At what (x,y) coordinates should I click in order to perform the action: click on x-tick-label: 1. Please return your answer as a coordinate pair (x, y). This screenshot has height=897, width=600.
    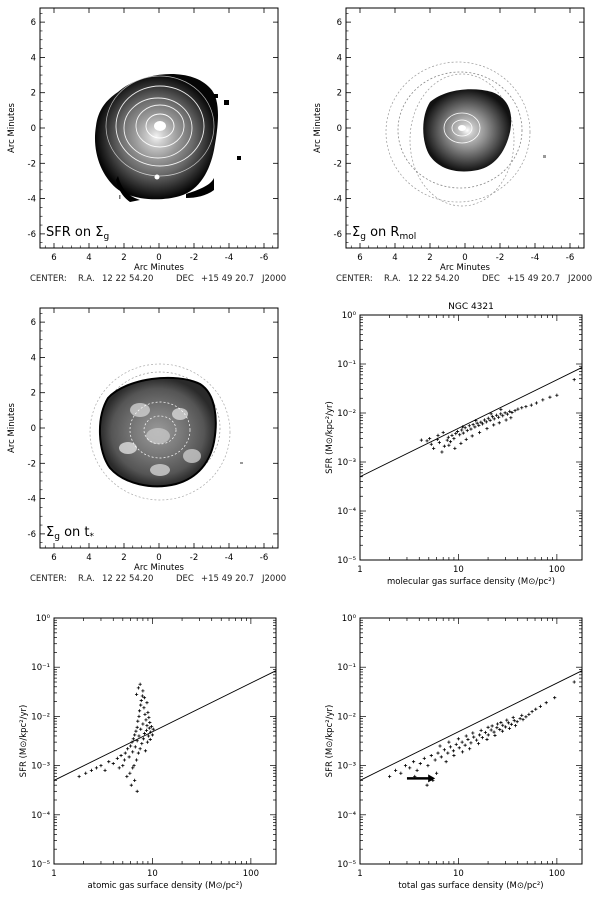
    Looking at the image, I should click on (359, 570).